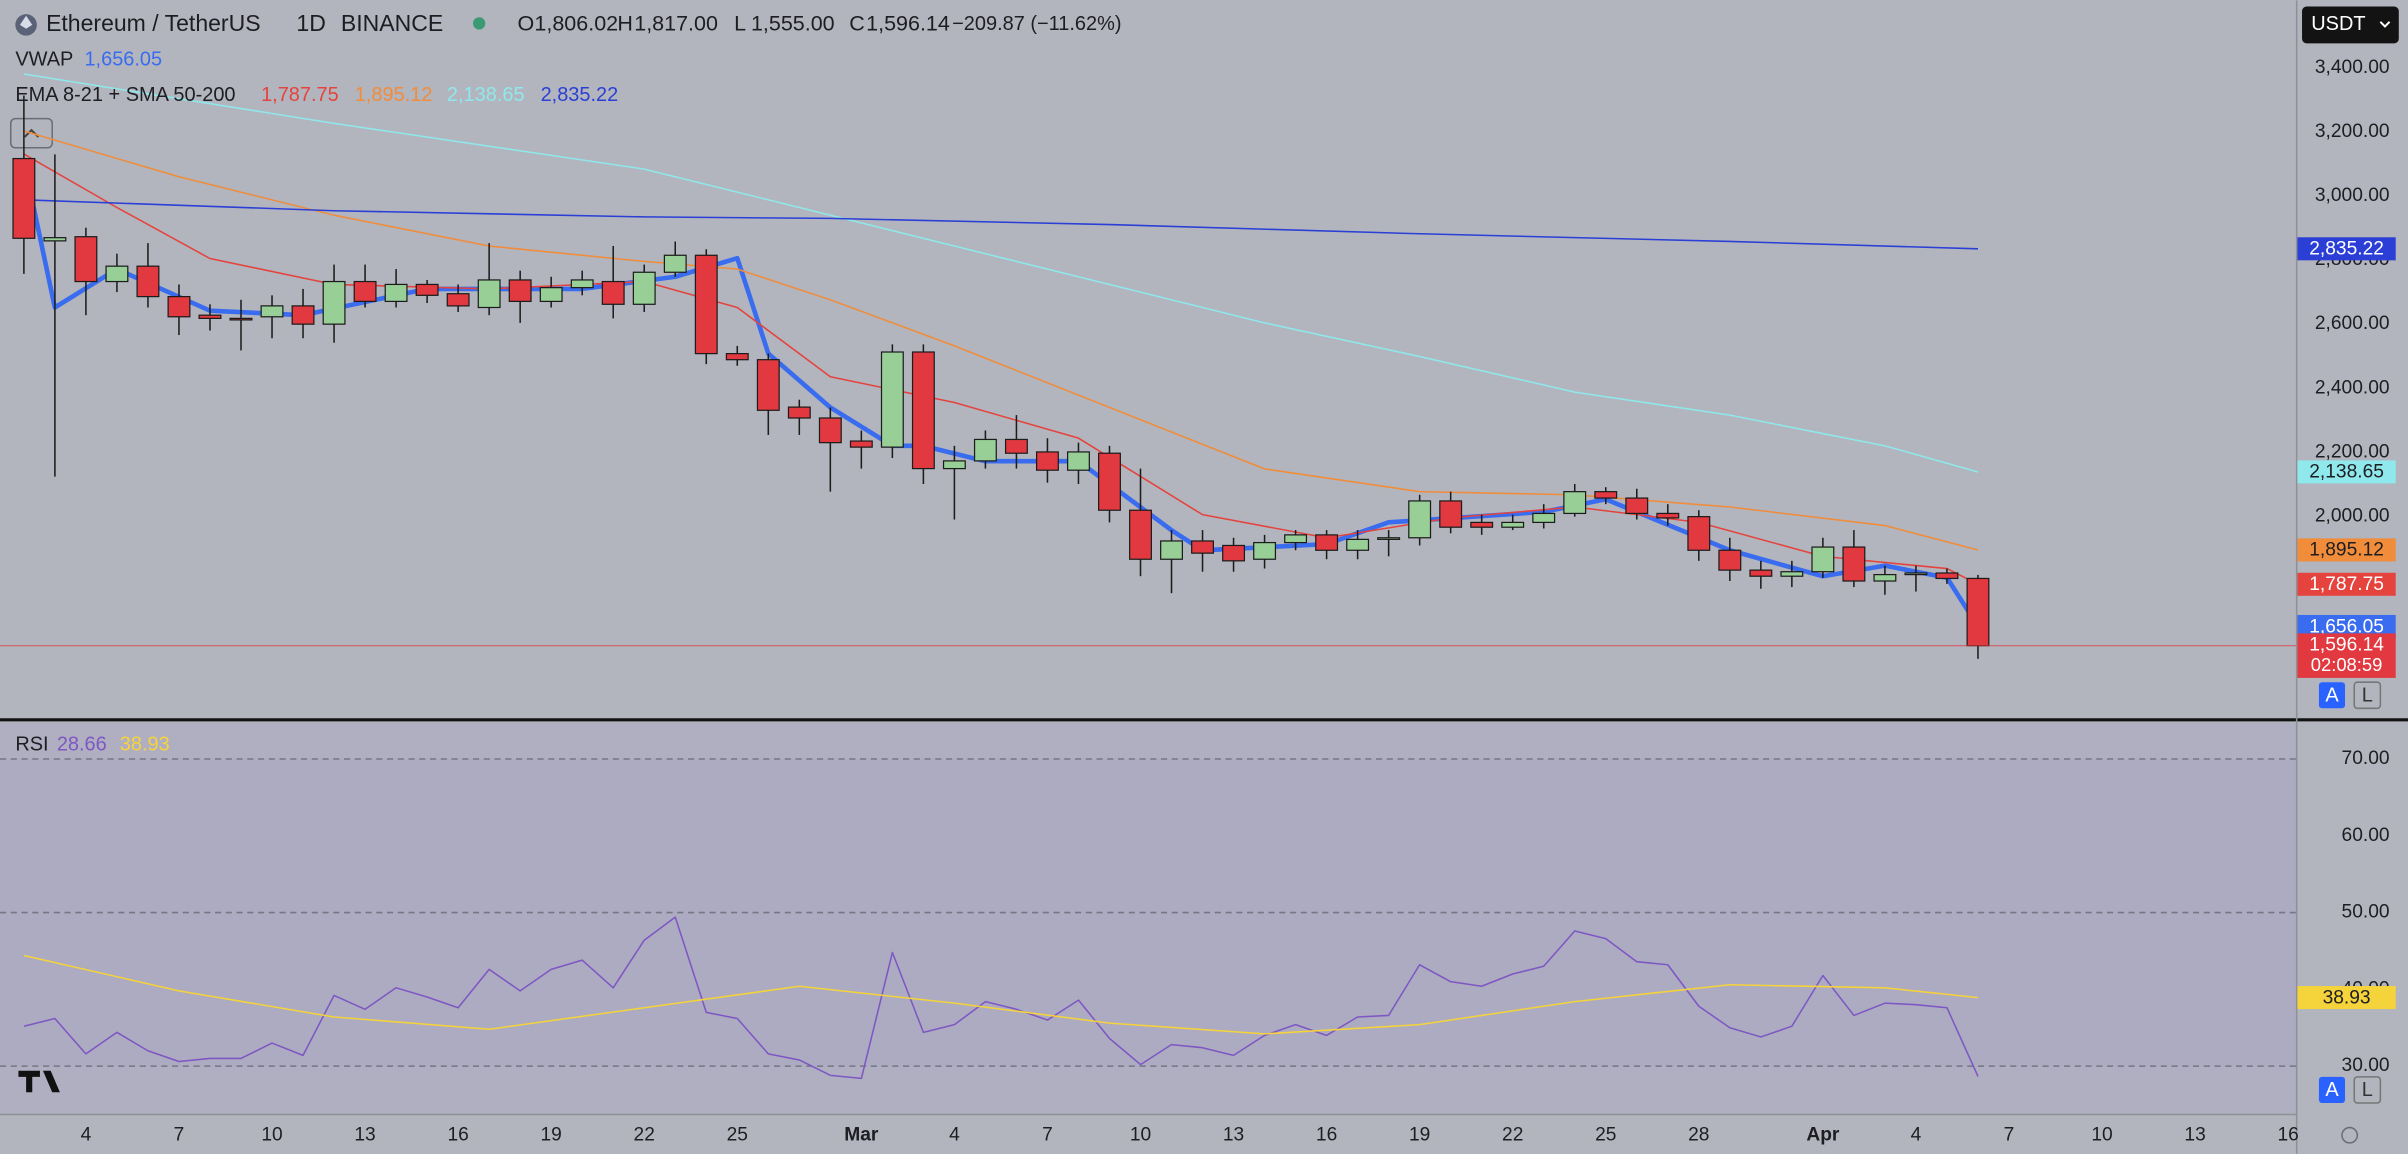 The height and width of the screenshot is (1154, 2408). Describe the element at coordinates (1036, 24) in the screenshot. I see `change: −209.87 (−11.62%)` at that location.